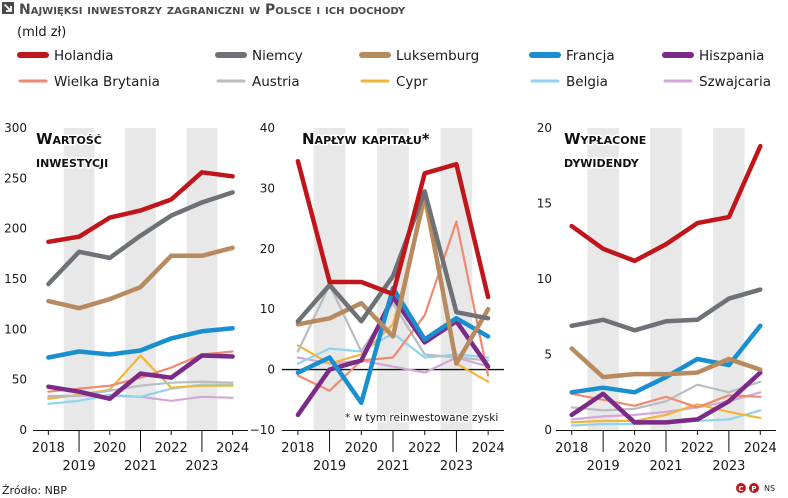 The width and height of the screenshot is (788, 498). What do you see at coordinates (412, 82) in the screenshot?
I see `legend-label-cypr: Cypr` at bounding box center [412, 82].